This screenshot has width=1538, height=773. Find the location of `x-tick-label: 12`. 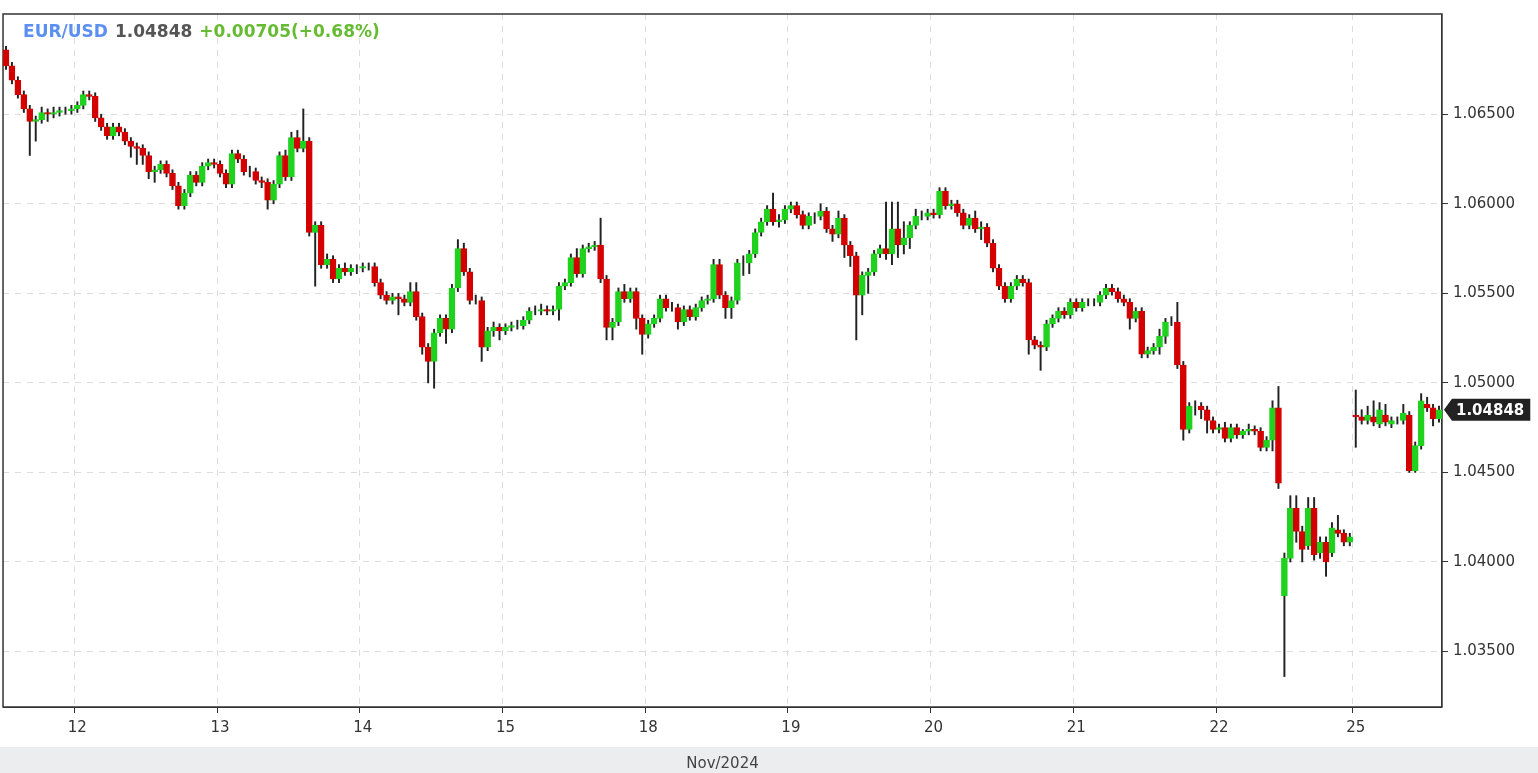

x-tick-label: 12 is located at coordinates (77, 726).